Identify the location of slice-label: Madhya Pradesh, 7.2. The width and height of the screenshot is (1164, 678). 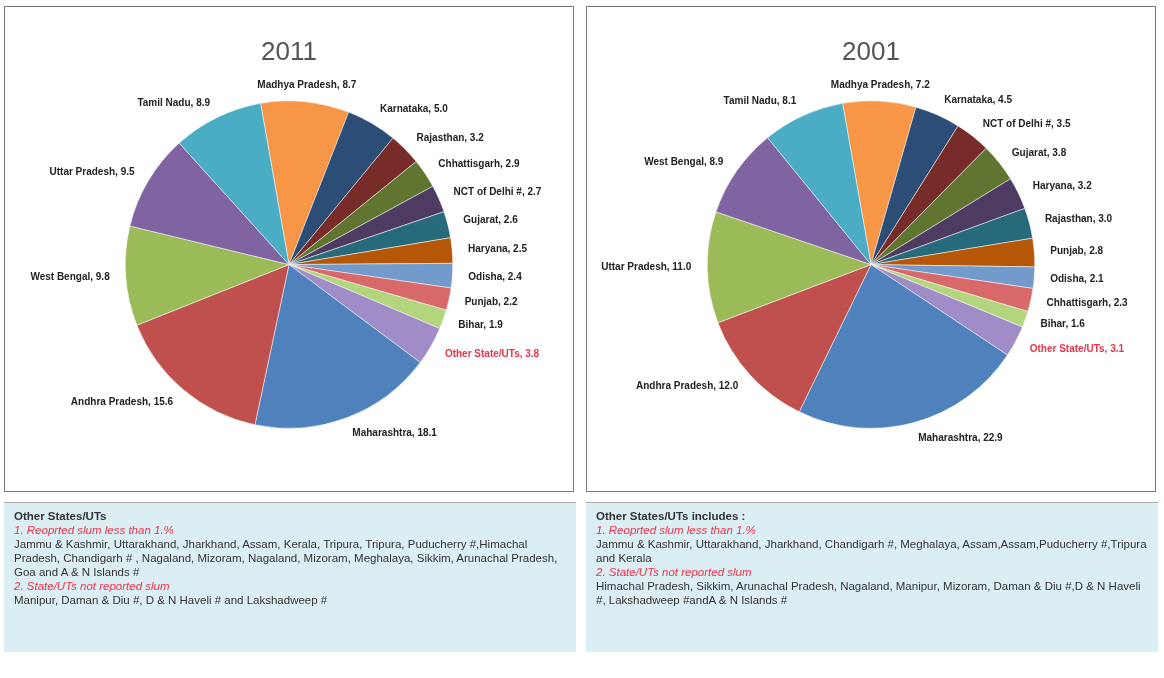
(880, 84).